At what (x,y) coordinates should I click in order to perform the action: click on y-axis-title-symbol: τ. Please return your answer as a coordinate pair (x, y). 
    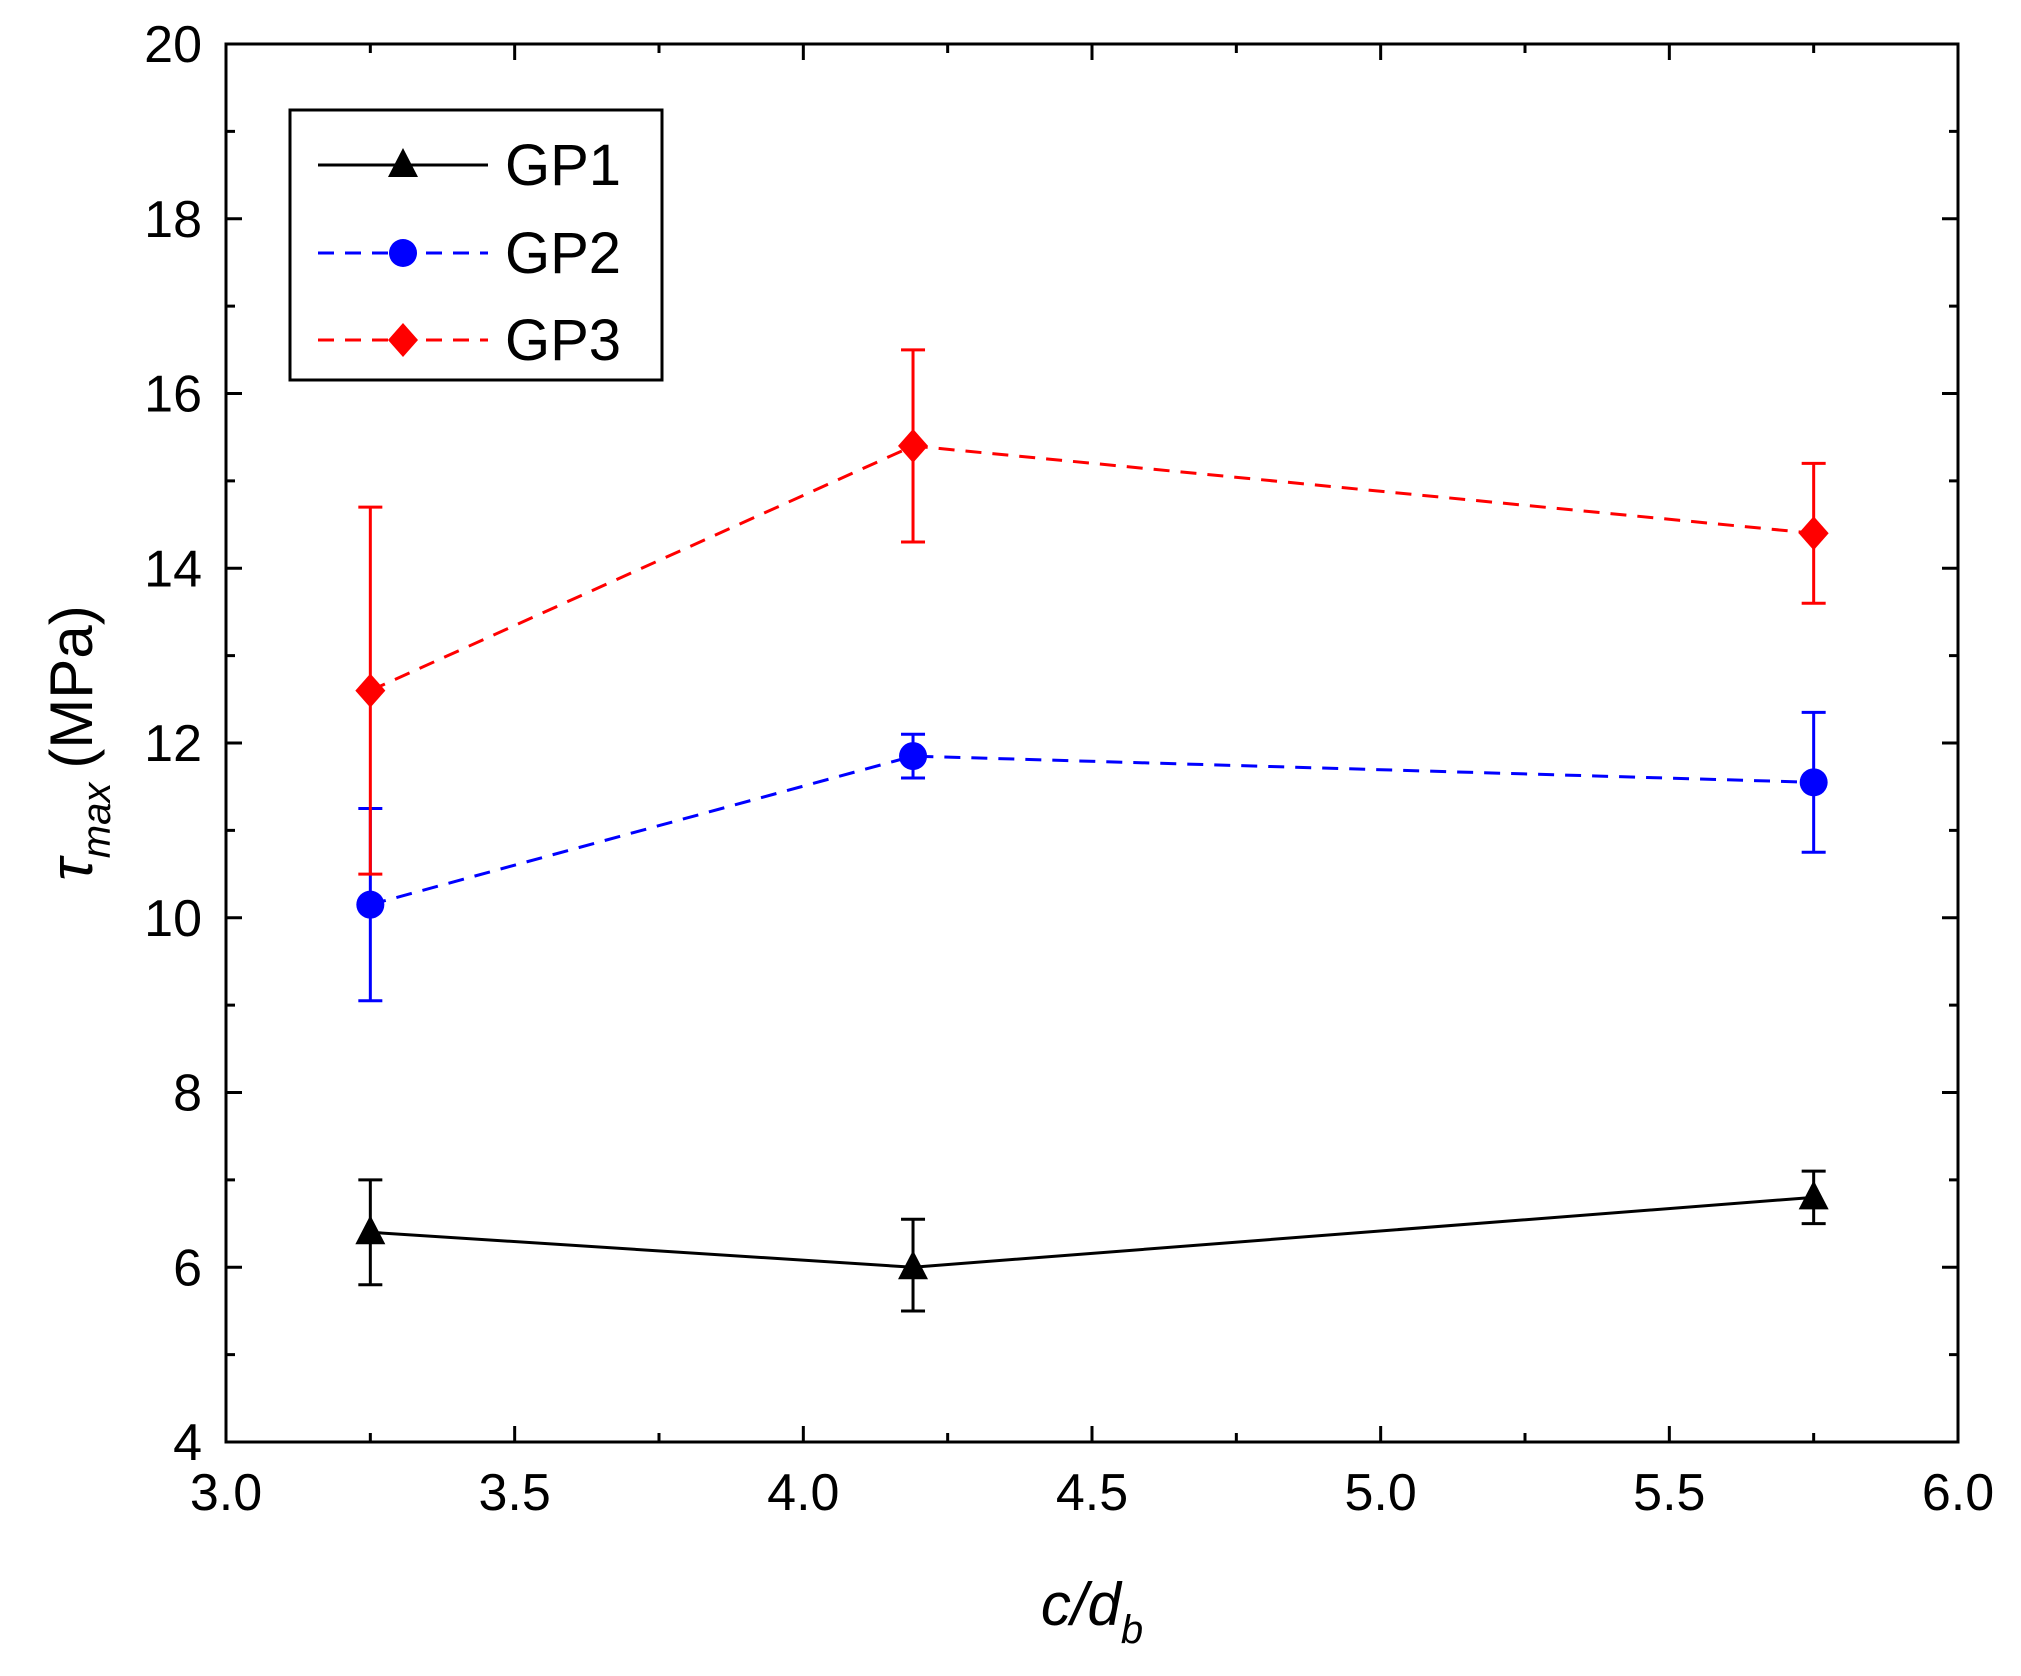
    Looking at the image, I should click on (71, 868).